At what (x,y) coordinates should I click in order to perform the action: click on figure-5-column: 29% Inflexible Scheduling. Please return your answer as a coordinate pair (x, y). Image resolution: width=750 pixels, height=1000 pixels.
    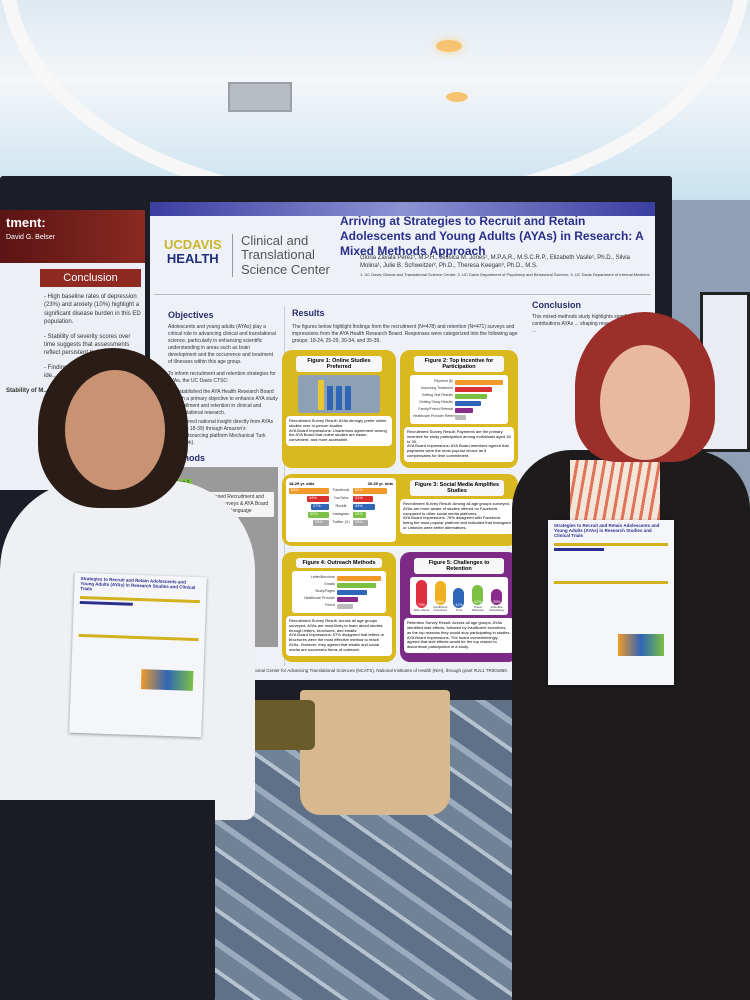
    Looking at the image, I should click on (496, 600).